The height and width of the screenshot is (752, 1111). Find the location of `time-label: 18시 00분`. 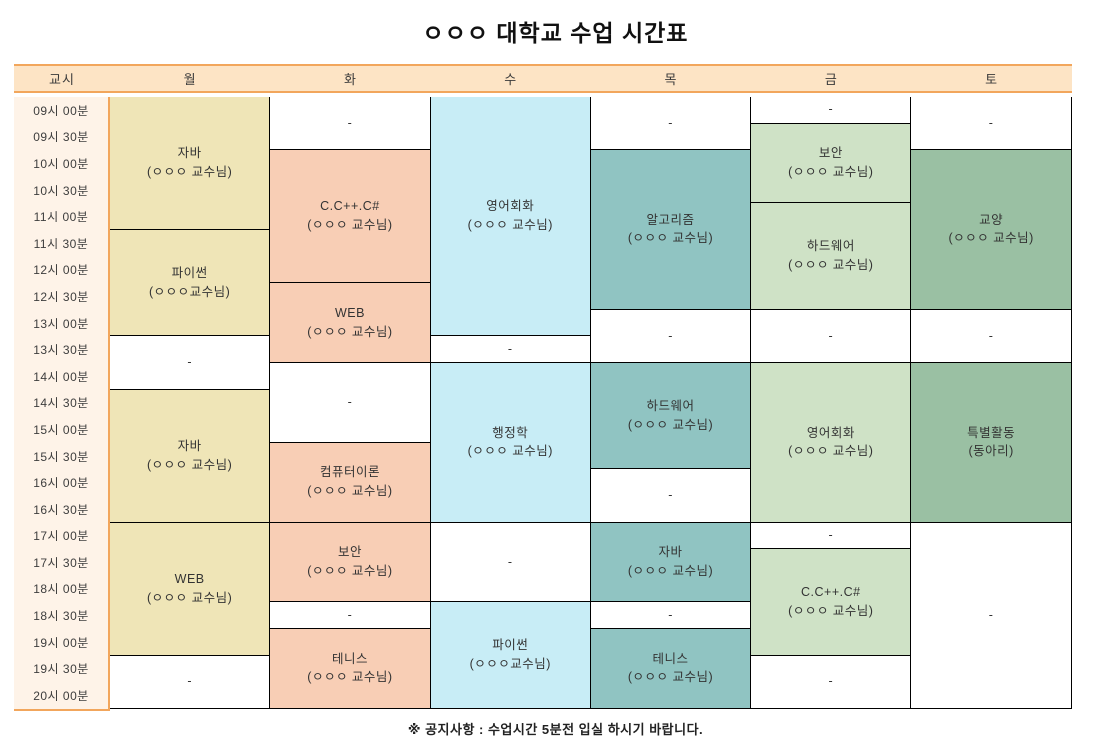

time-label: 18시 00분 is located at coordinates (61, 589).